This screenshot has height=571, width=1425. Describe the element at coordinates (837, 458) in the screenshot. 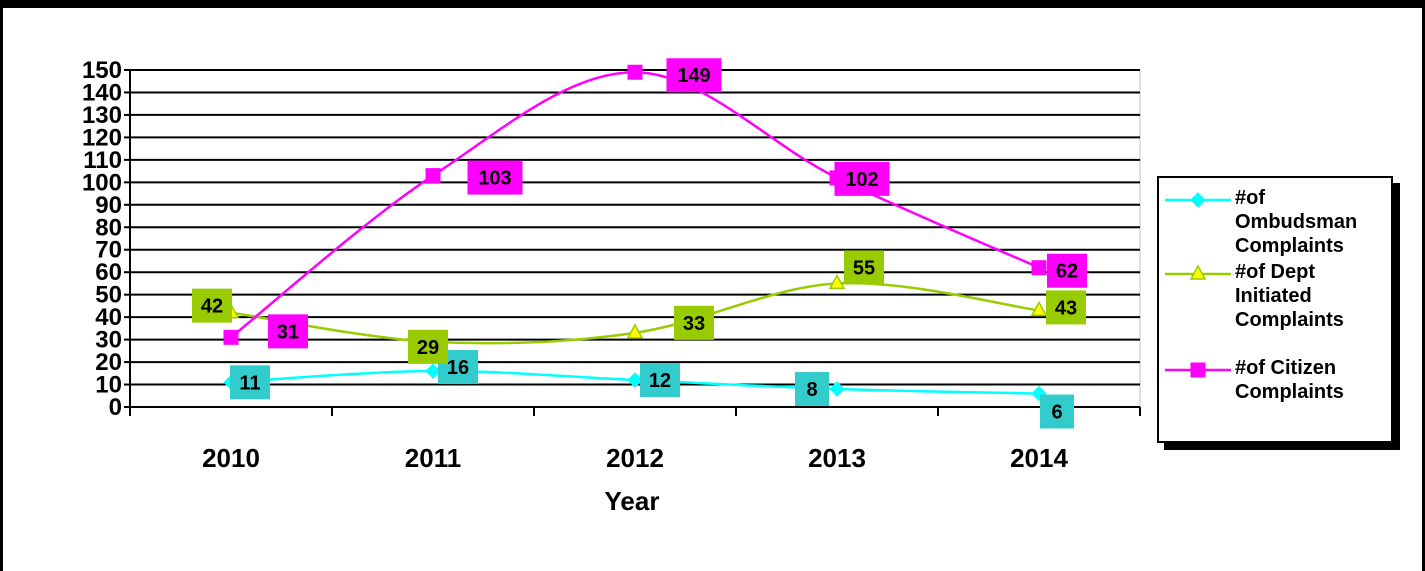

I see `x-tick-label: 2013` at that location.